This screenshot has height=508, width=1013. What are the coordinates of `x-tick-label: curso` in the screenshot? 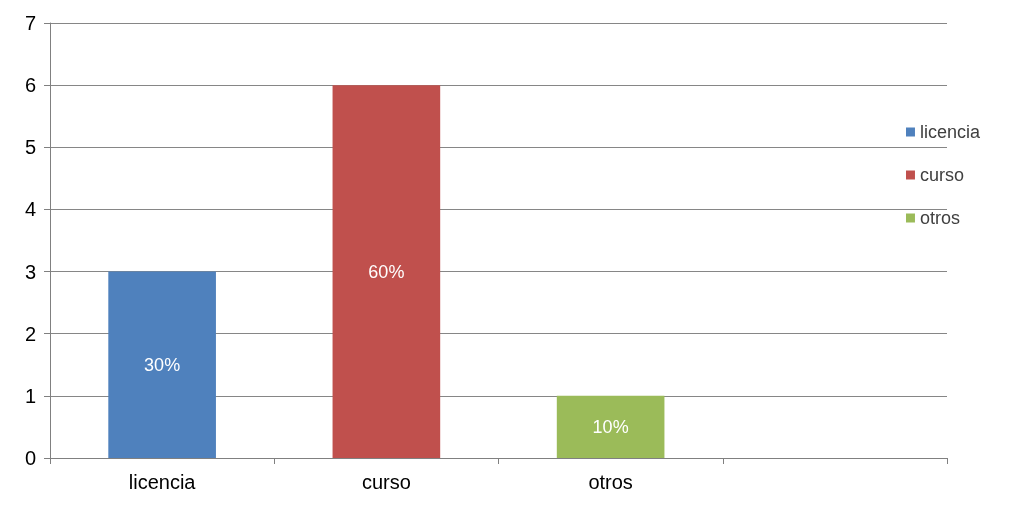 It's located at (386, 482).